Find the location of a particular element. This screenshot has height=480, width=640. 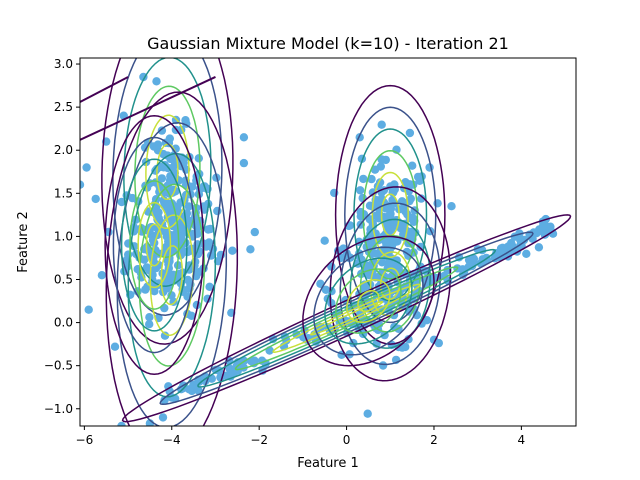

x-tick-label: 0 is located at coordinates (347, 440).